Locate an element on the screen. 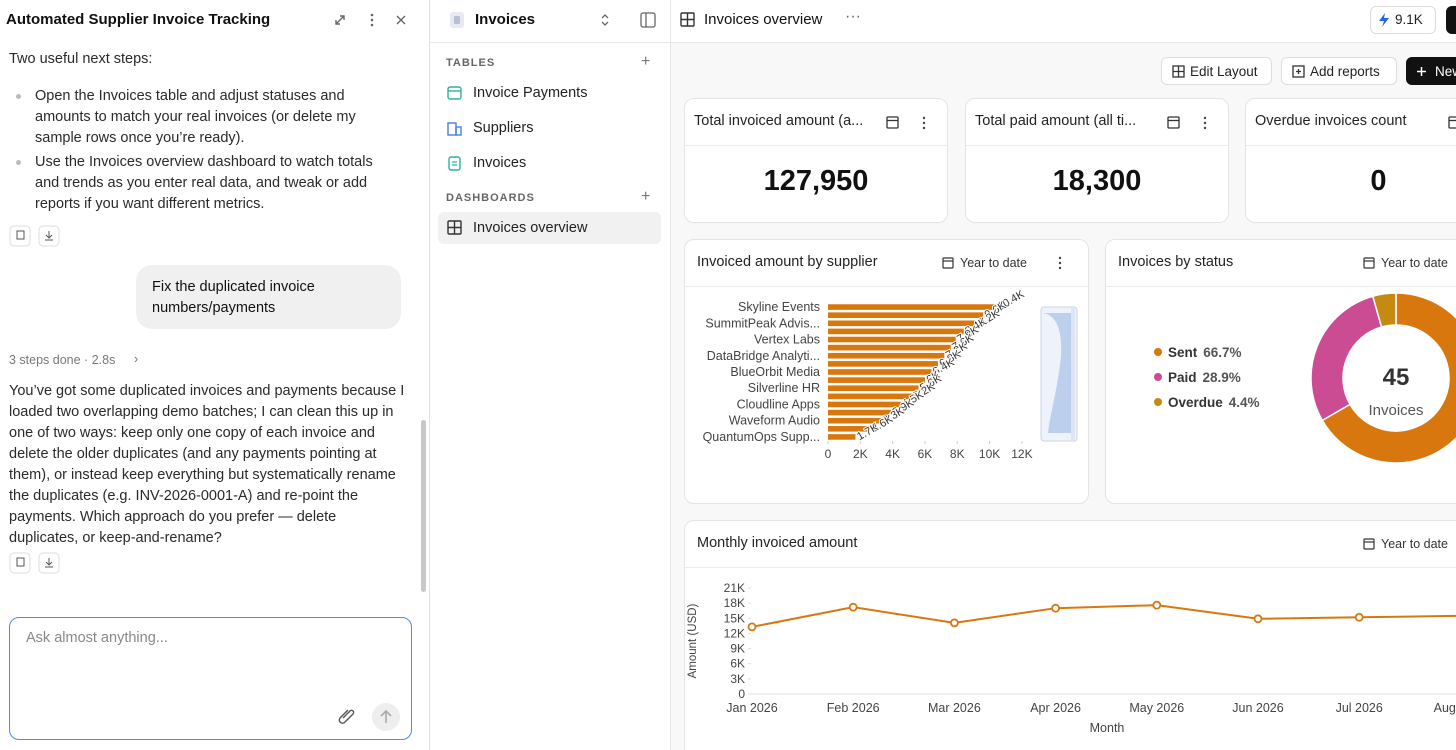 This screenshot has height=750, width=1456. sidebar-item: Invoices overview is located at coordinates (530, 228).